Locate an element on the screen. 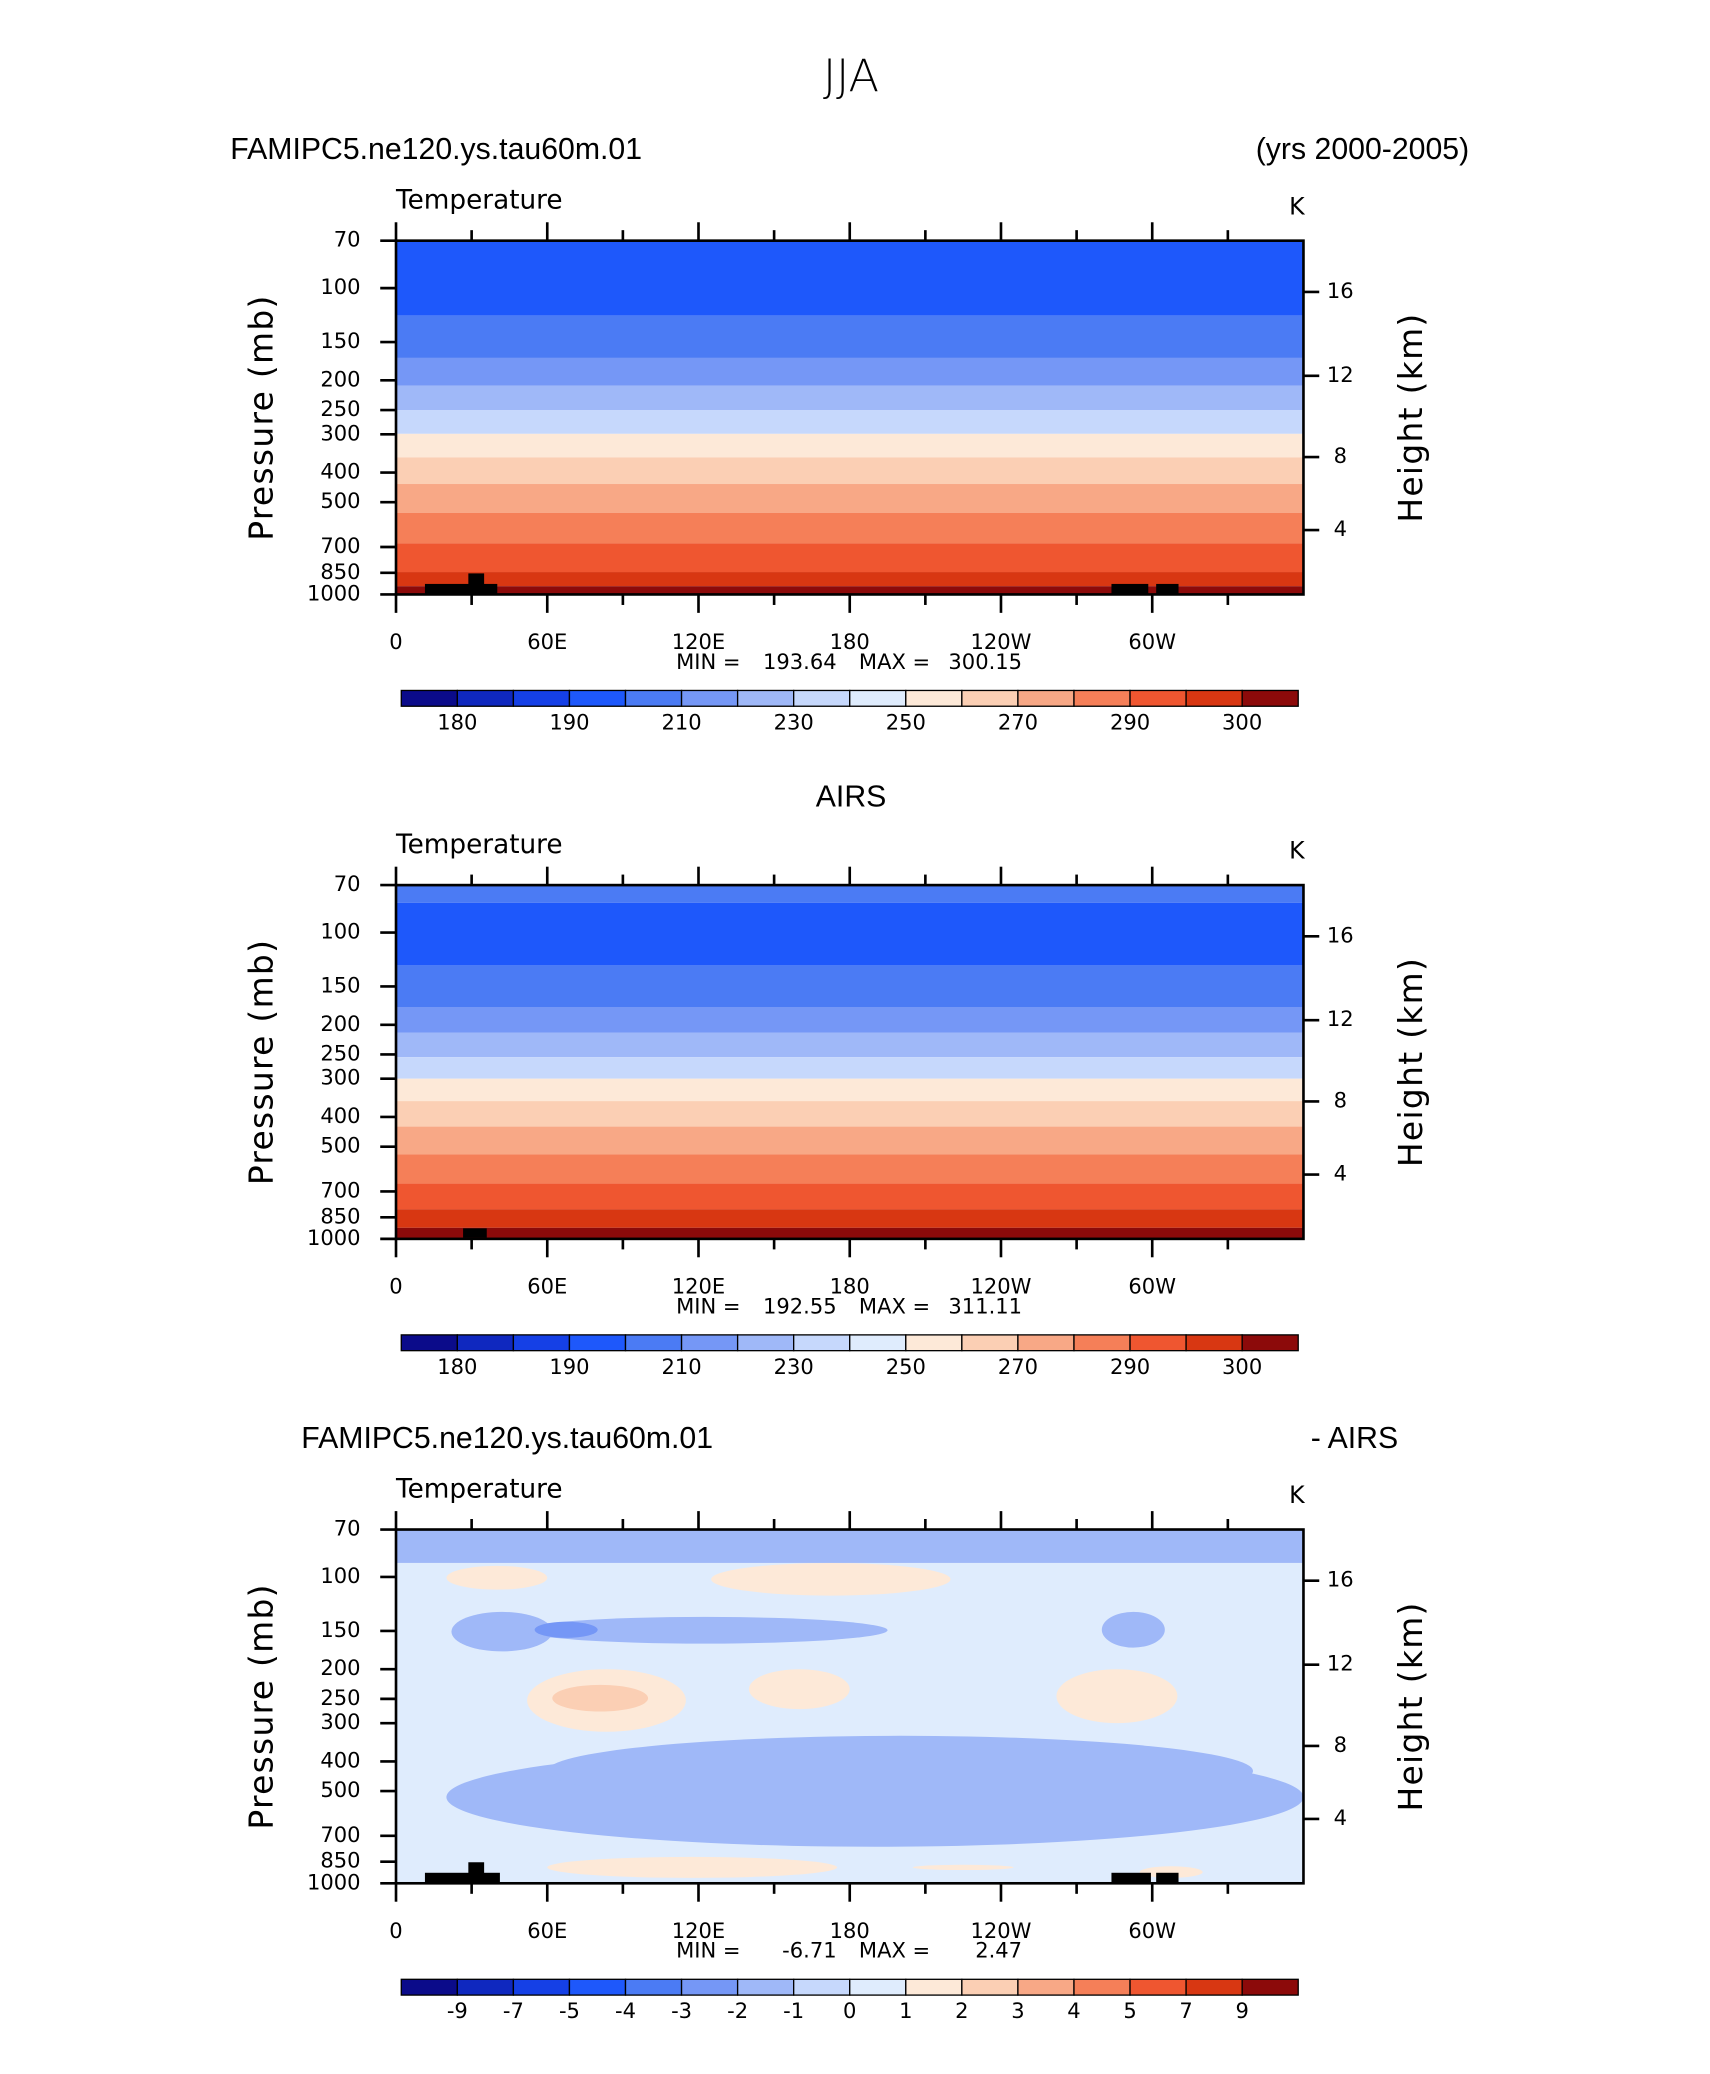 The width and height of the screenshot is (1710, 2074). y-tick-label: 700 is located at coordinates (340, 1189).